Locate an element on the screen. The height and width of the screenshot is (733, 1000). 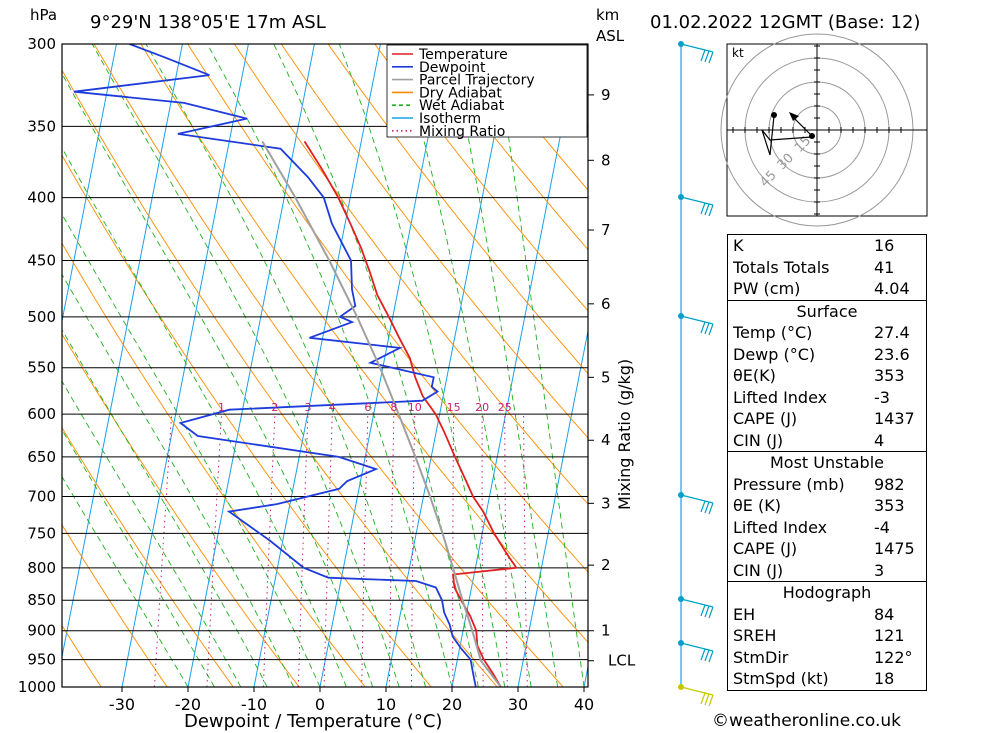
temperature-tick-label: -10 is located at coordinates (254, 704).